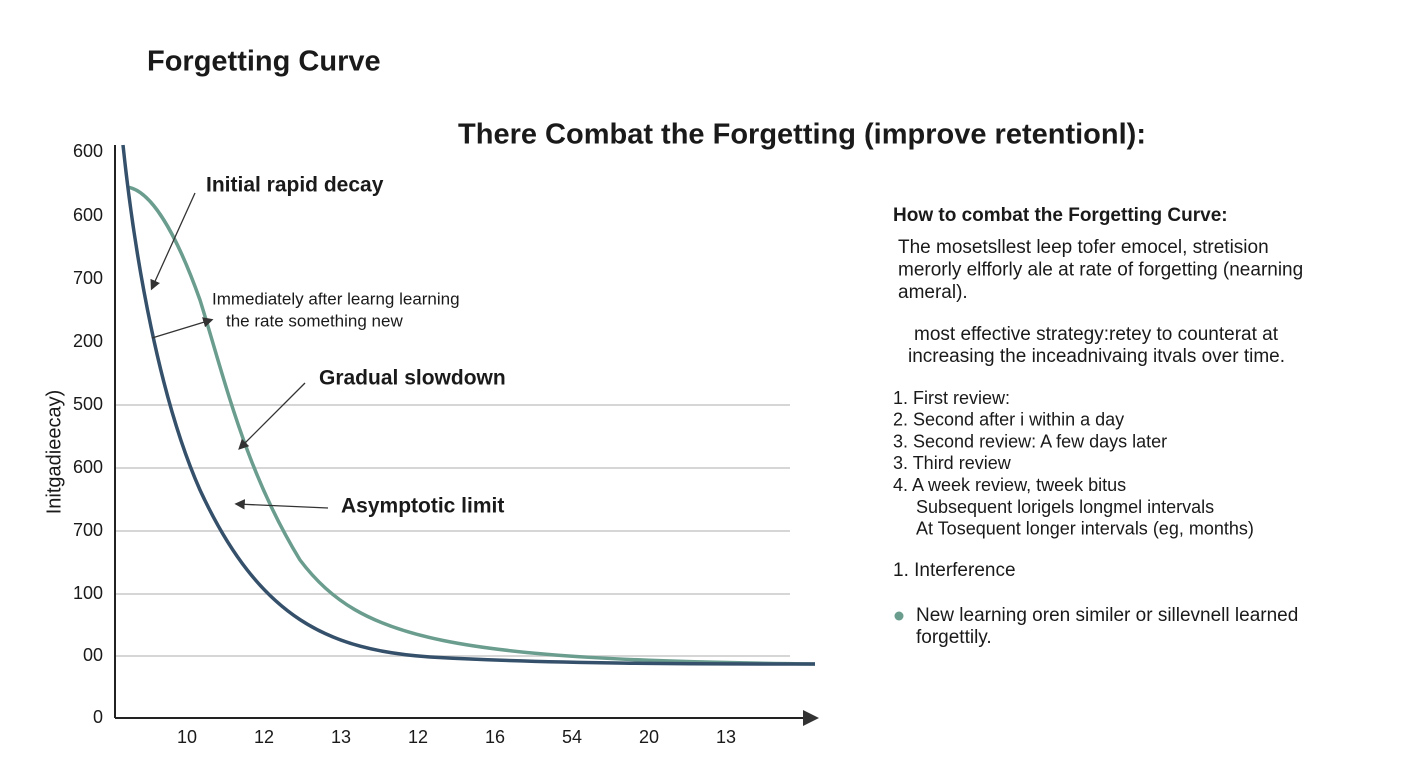 The width and height of the screenshot is (1408, 768). I want to click on y-tick-label: 0, so click(98, 717).